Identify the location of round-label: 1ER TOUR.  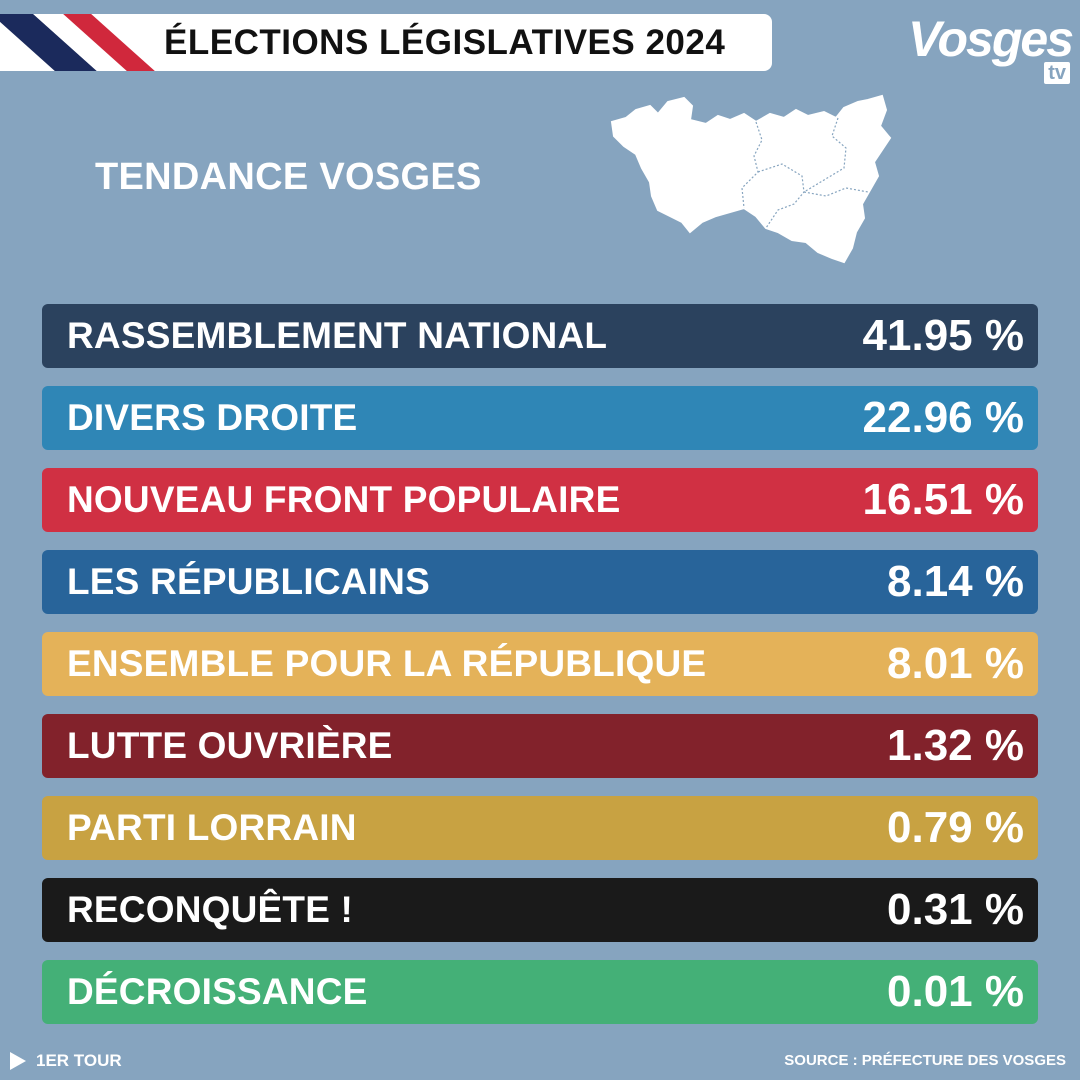
(79, 1060).